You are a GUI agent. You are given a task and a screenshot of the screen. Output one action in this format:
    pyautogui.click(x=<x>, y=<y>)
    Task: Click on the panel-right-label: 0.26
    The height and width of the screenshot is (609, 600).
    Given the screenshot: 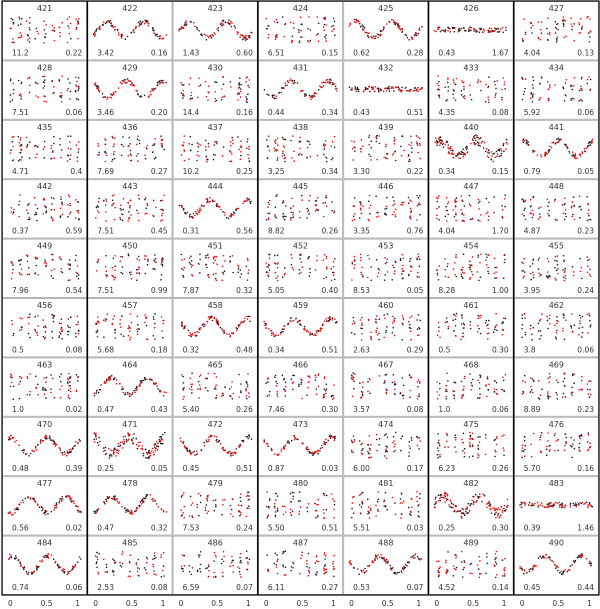 What is the action you would take?
    pyautogui.click(x=329, y=231)
    